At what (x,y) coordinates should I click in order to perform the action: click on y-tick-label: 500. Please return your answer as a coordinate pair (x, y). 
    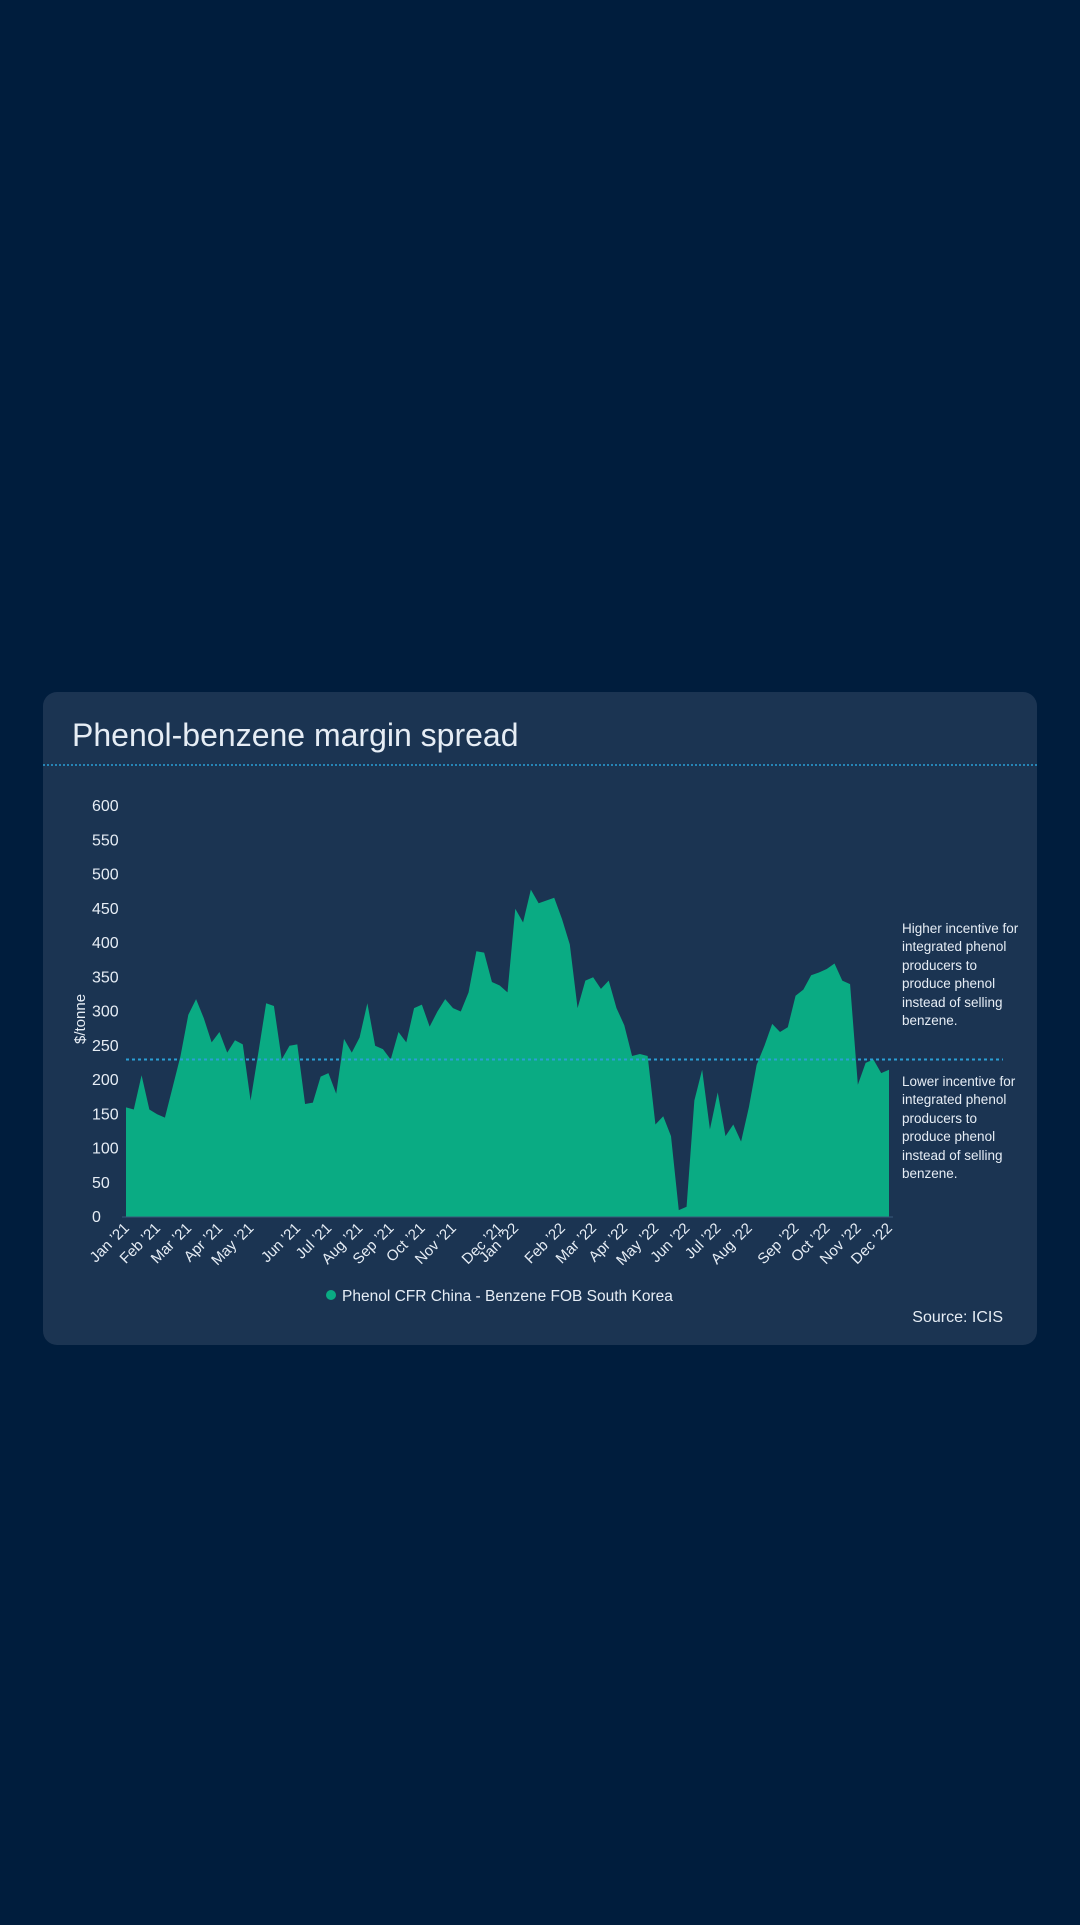
    Looking at the image, I should click on (105, 875).